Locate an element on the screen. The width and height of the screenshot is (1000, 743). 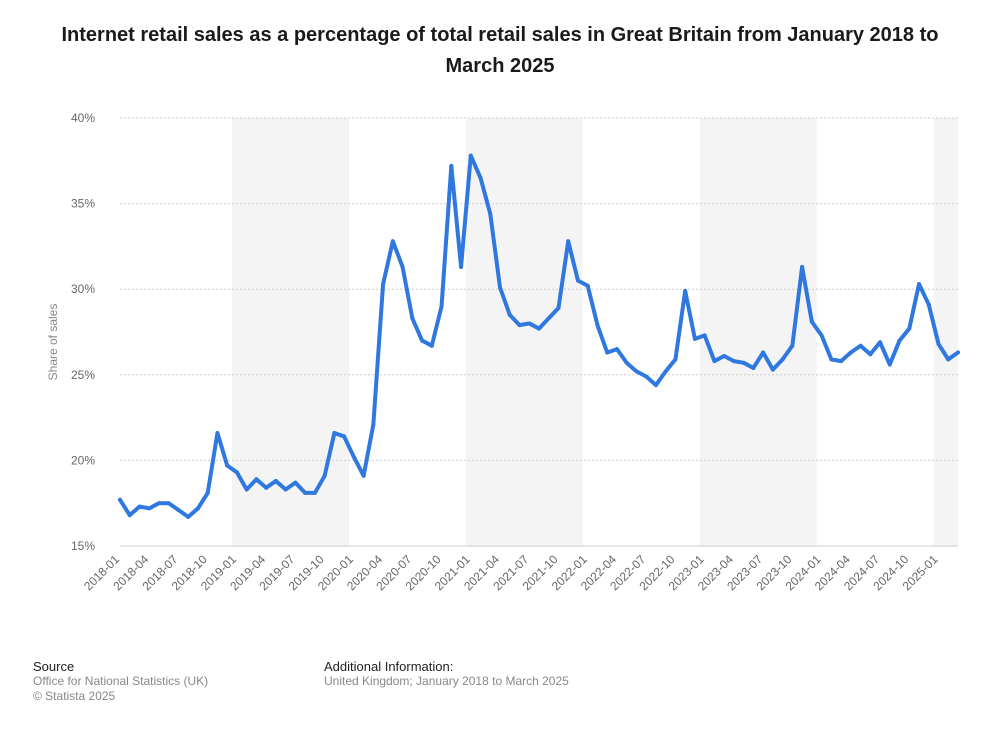
y-tick-label: 20% is located at coordinates (83, 460).